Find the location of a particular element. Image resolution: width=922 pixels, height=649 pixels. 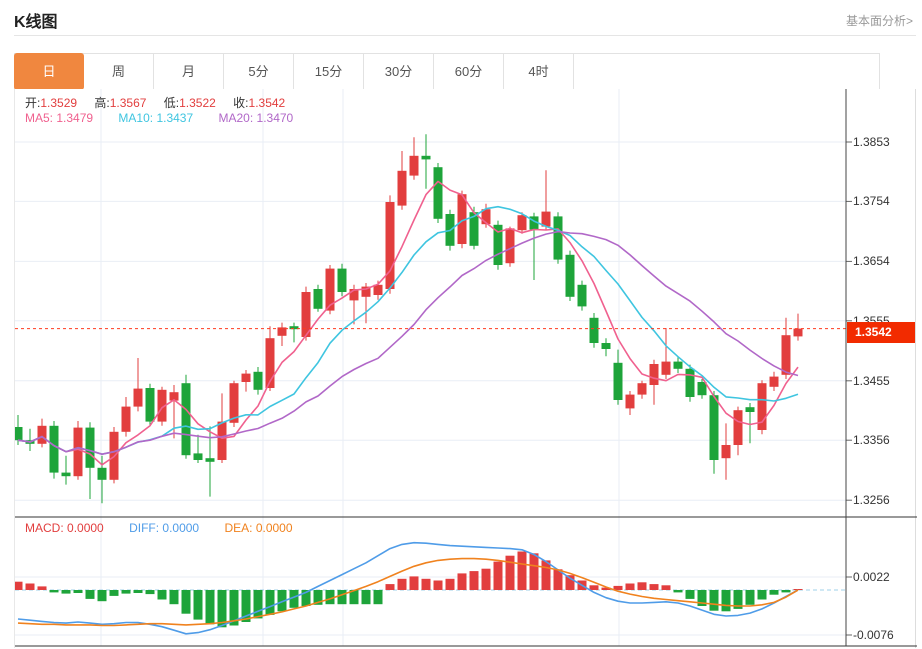

header-divider is located at coordinates (465, 35).